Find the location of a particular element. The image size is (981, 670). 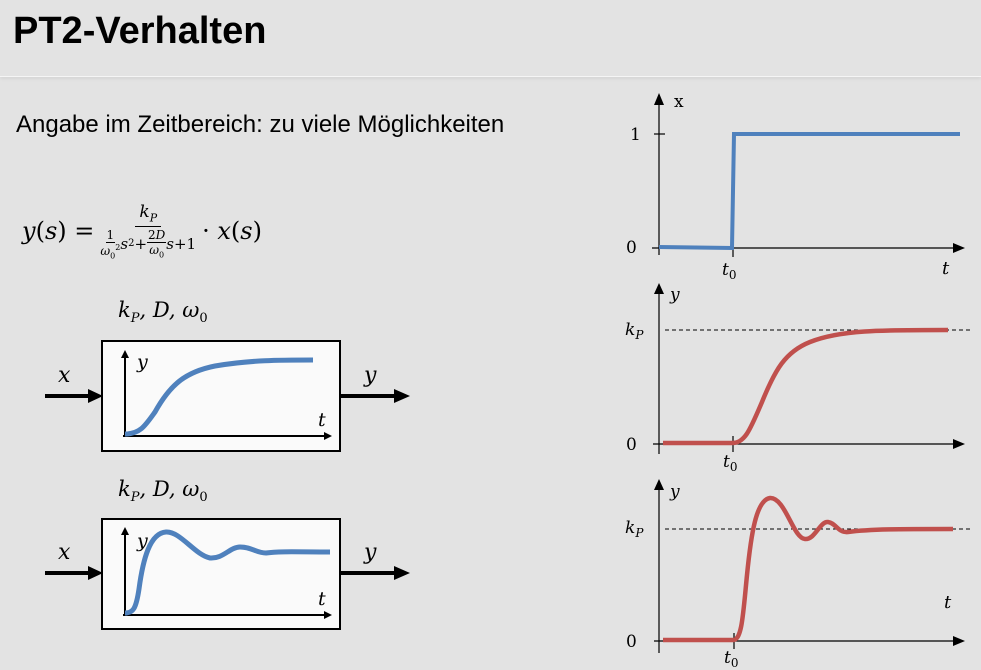

formula-denominator: 1 ω02 s 2 + 2D ω0 s +1 is located at coordinates (148, 243).